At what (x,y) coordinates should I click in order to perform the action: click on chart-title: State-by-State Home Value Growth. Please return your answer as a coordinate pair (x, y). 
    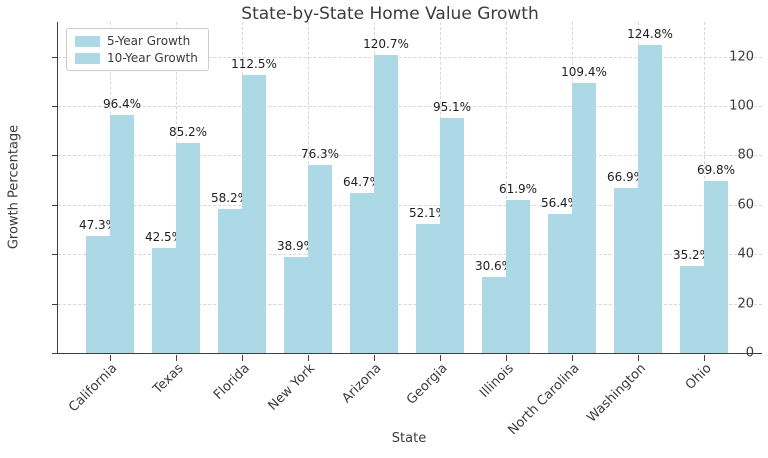
    Looking at the image, I should click on (390, 14).